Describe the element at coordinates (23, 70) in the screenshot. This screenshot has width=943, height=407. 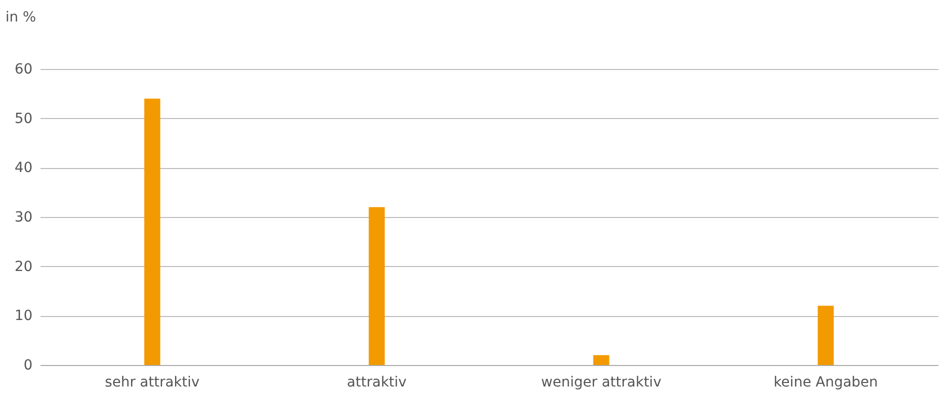
I see `y-tick-label: 60` at that location.